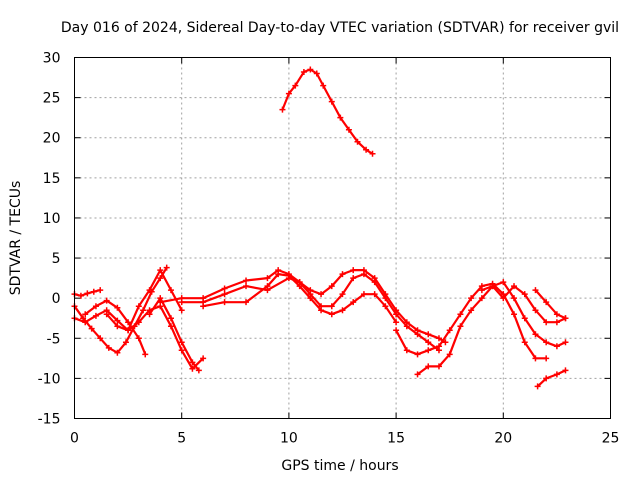 This screenshot has height=480, width=640. I want to click on y-tick-label: -15, so click(49, 420).